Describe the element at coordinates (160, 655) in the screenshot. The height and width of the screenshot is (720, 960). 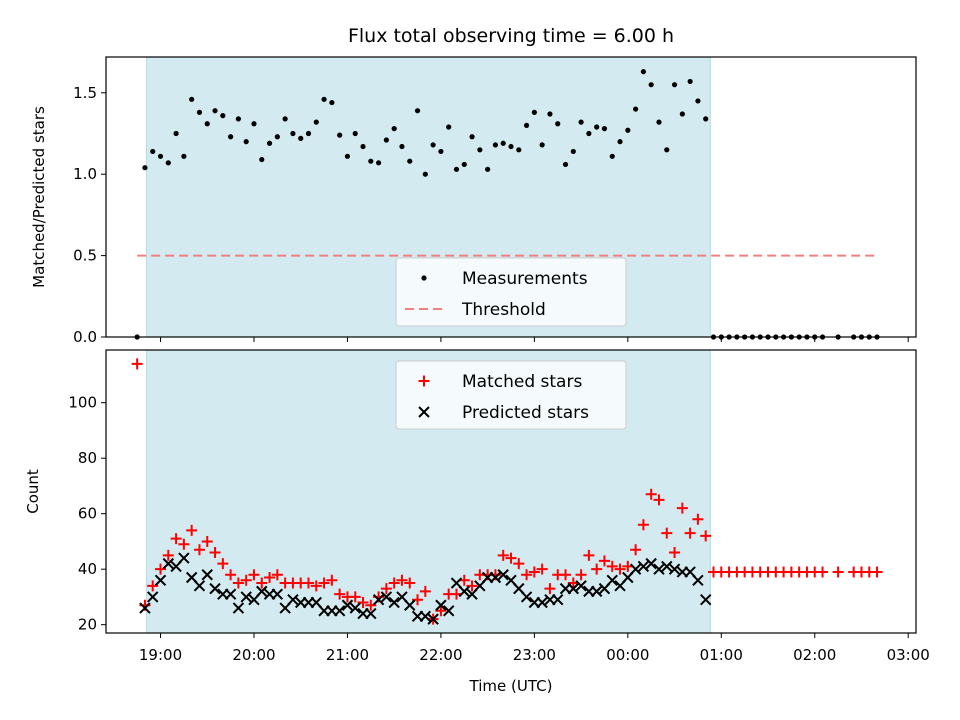
I see `x-tick-label: 19:00` at that location.